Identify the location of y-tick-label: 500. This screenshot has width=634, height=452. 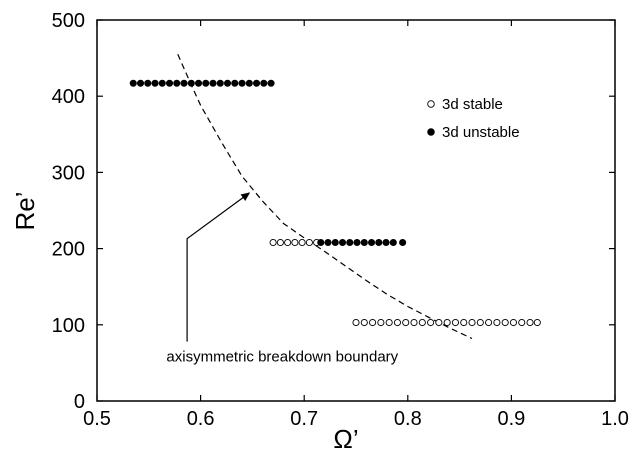
(68, 21).